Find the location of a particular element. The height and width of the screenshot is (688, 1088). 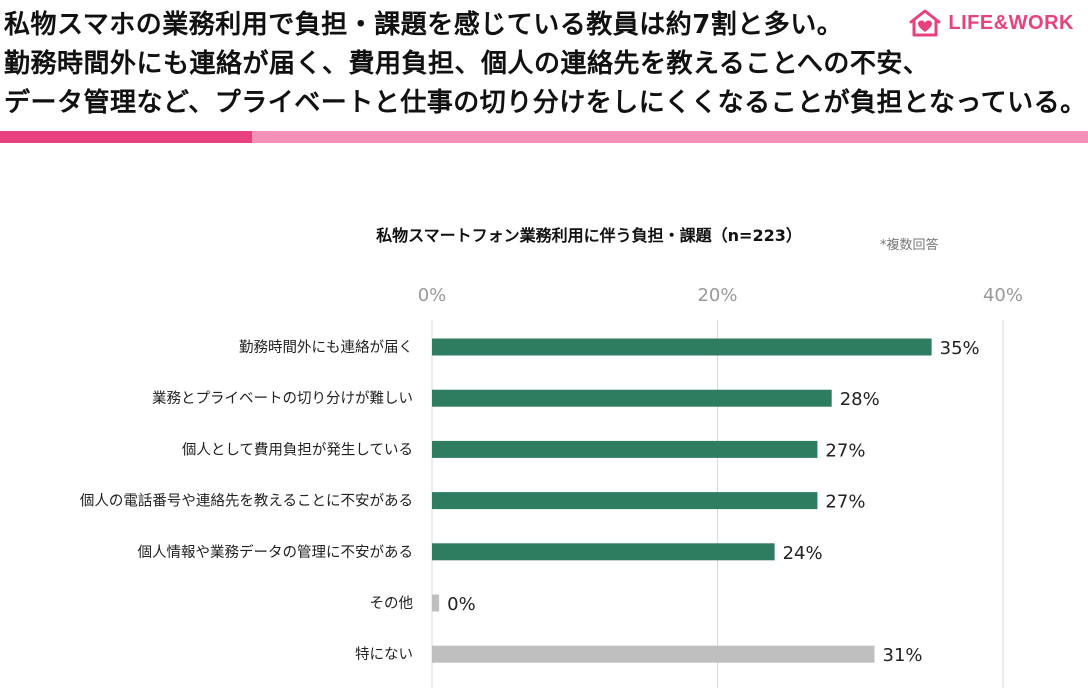

brand-logo-text: LIFE&WORK is located at coordinates (1011, 22).